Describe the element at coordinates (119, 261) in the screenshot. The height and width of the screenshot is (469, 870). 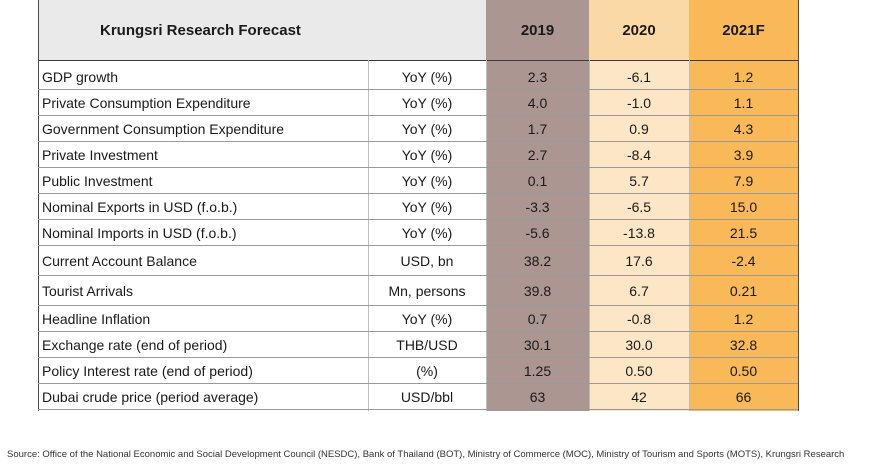
I see `row-label: Current Account Balance` at that location.